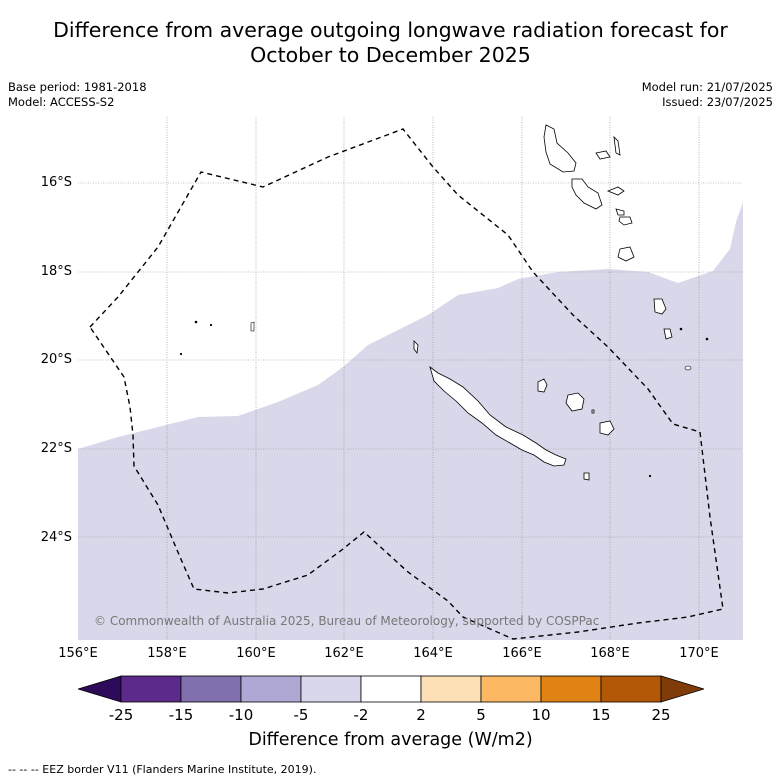 The height and width of the screenshot is (781, 781). I want to click on lat-tick-20s: 20°S, so click(56, 359).